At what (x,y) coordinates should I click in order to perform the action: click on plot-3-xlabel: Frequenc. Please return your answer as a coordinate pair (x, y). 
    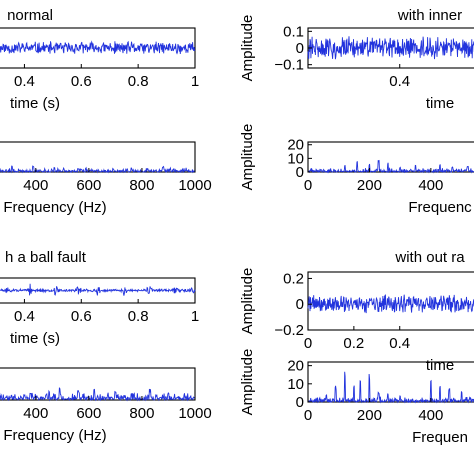
    Looking at the image, I should click on (440, 207).